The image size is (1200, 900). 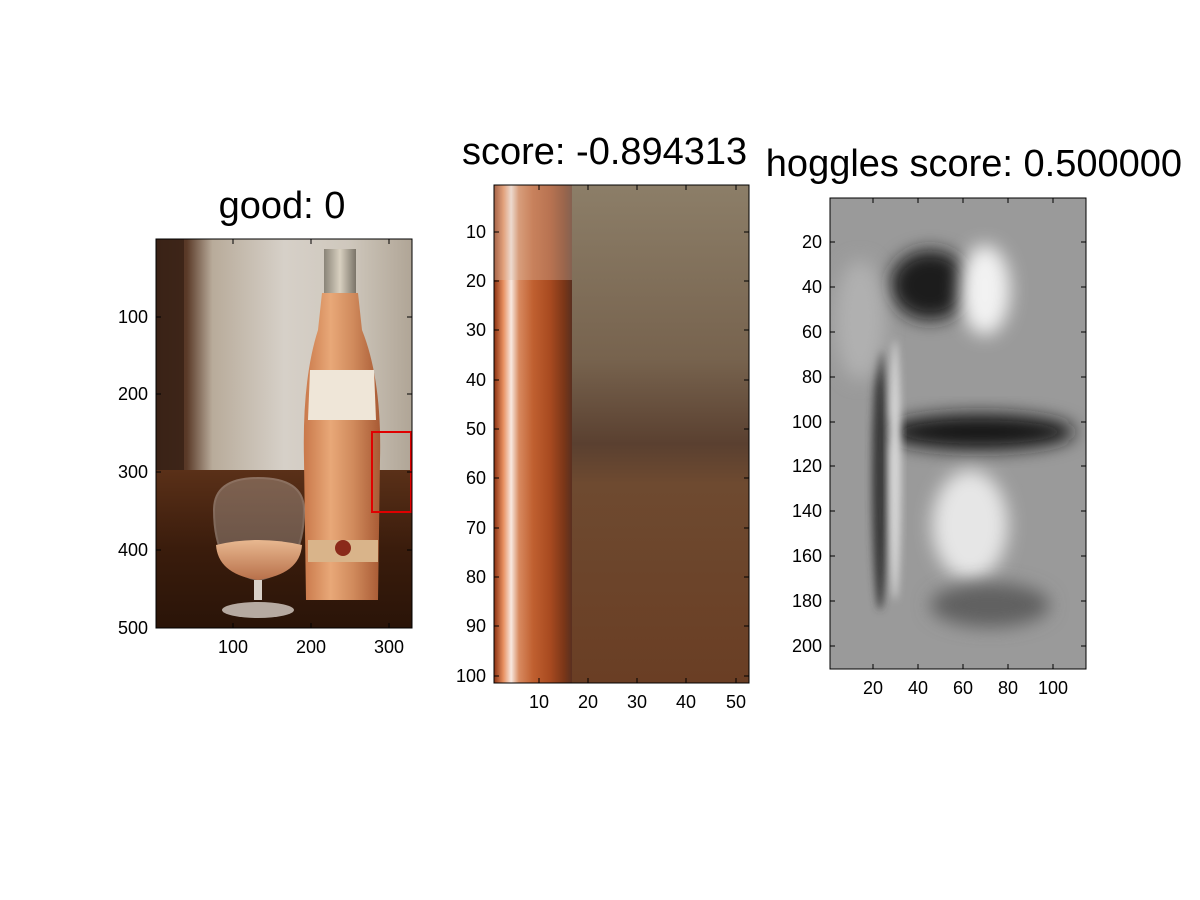 What do you see at coordinates (476, 626) in the screenshot?
I see `y-tick-label: 90` at bounding box center [476, 626].